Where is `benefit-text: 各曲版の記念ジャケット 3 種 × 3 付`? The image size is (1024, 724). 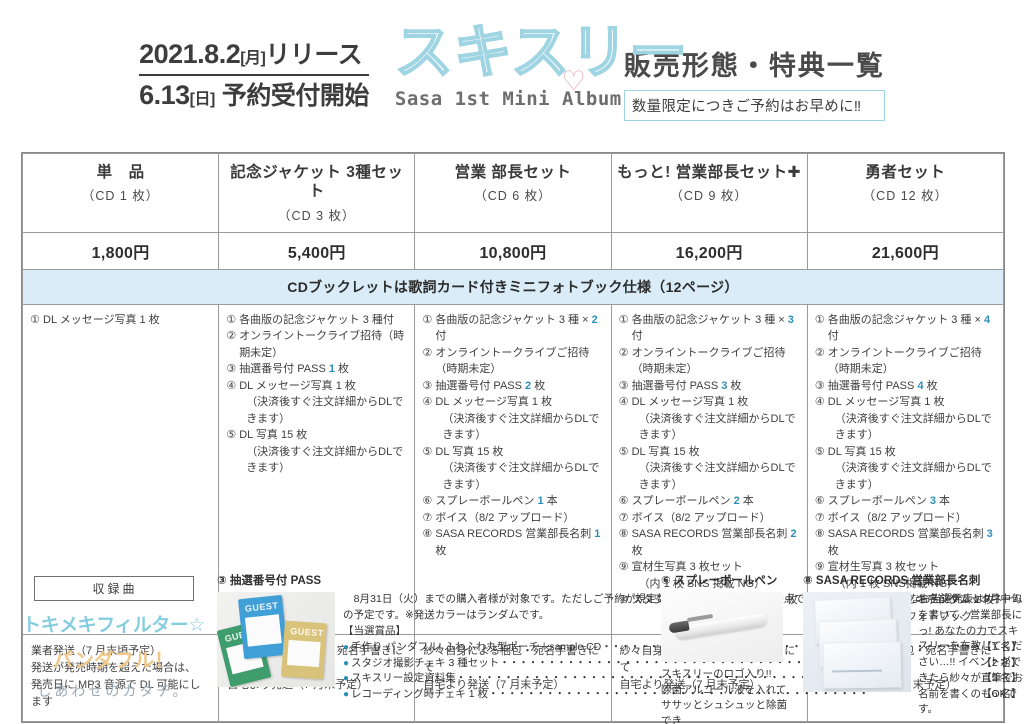
benefit-text: 各曲版の記念ジャケット 3 種 × 3 付 is located at coordinates (712, 328).